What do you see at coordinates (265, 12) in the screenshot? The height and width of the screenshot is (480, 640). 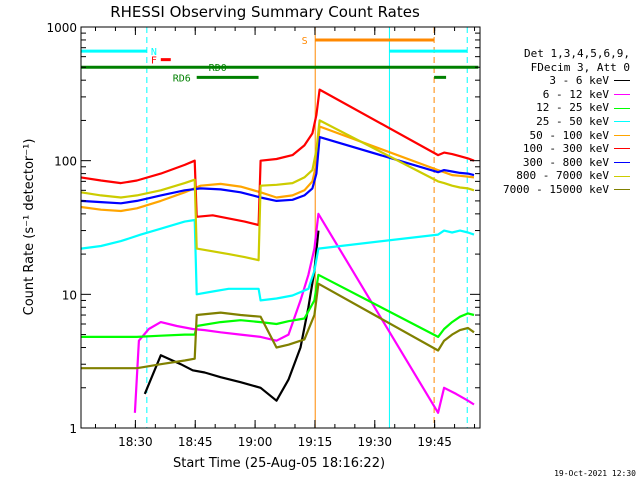 I see `chart-title: RHESSI Observing Summary Count Rates` at bounding box center [265, 12].